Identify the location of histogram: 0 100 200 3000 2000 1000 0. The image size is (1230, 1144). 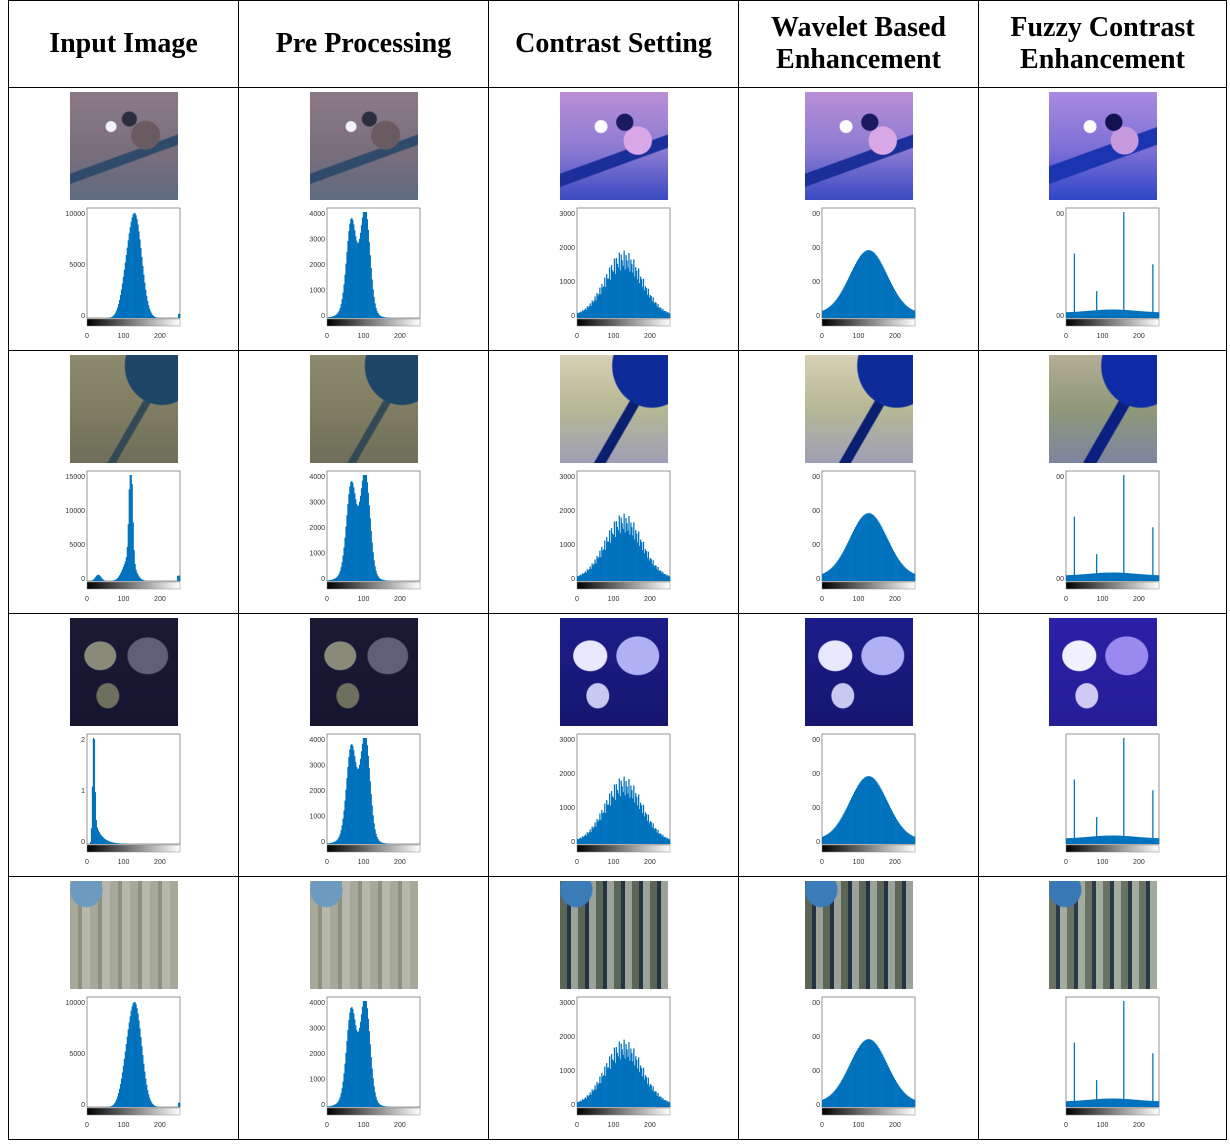
(614, 800).